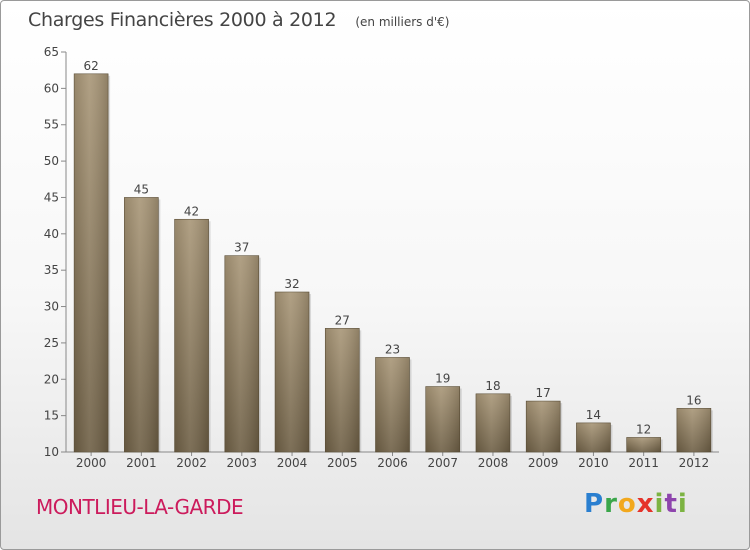  I want to click on proxiti-logo: Proxiti, so click(636, 504).